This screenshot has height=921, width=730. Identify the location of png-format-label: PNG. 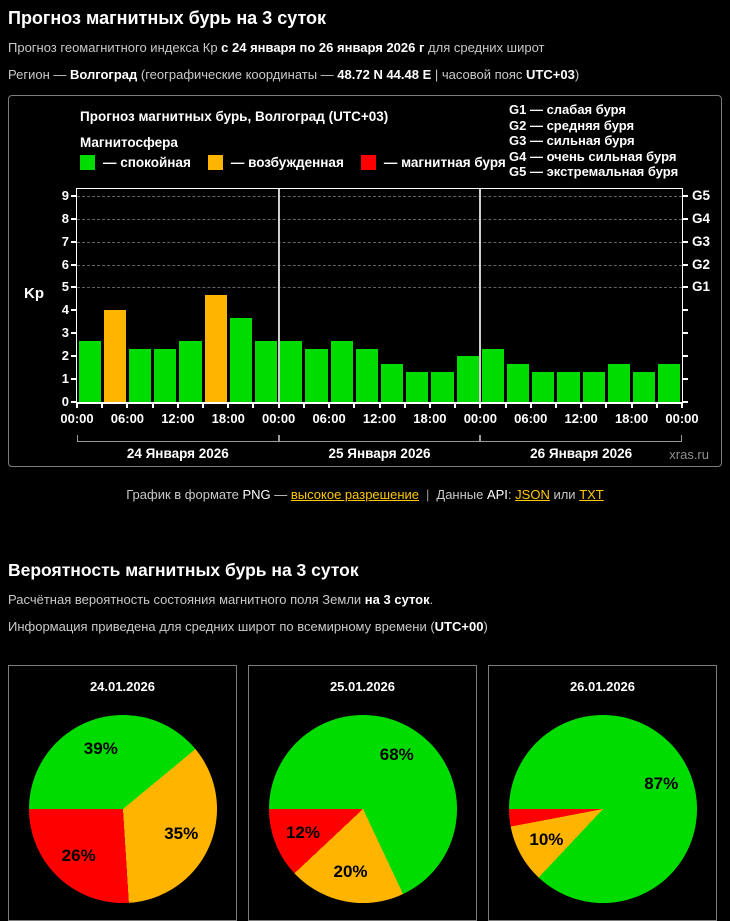
(256, 494).